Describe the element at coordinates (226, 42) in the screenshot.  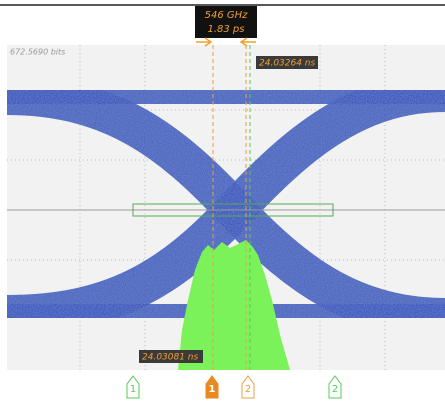
I see `period-arrows` at that location.